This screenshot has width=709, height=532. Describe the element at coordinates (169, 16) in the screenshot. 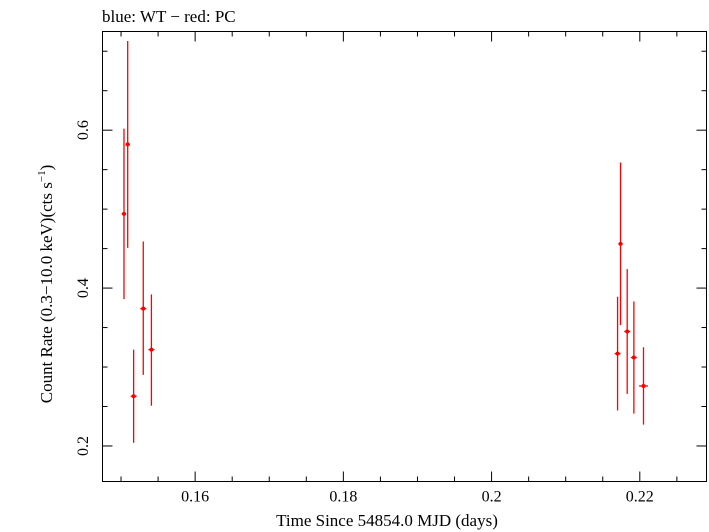

I see `chart-title: blue: WT − red: PC` at that location.